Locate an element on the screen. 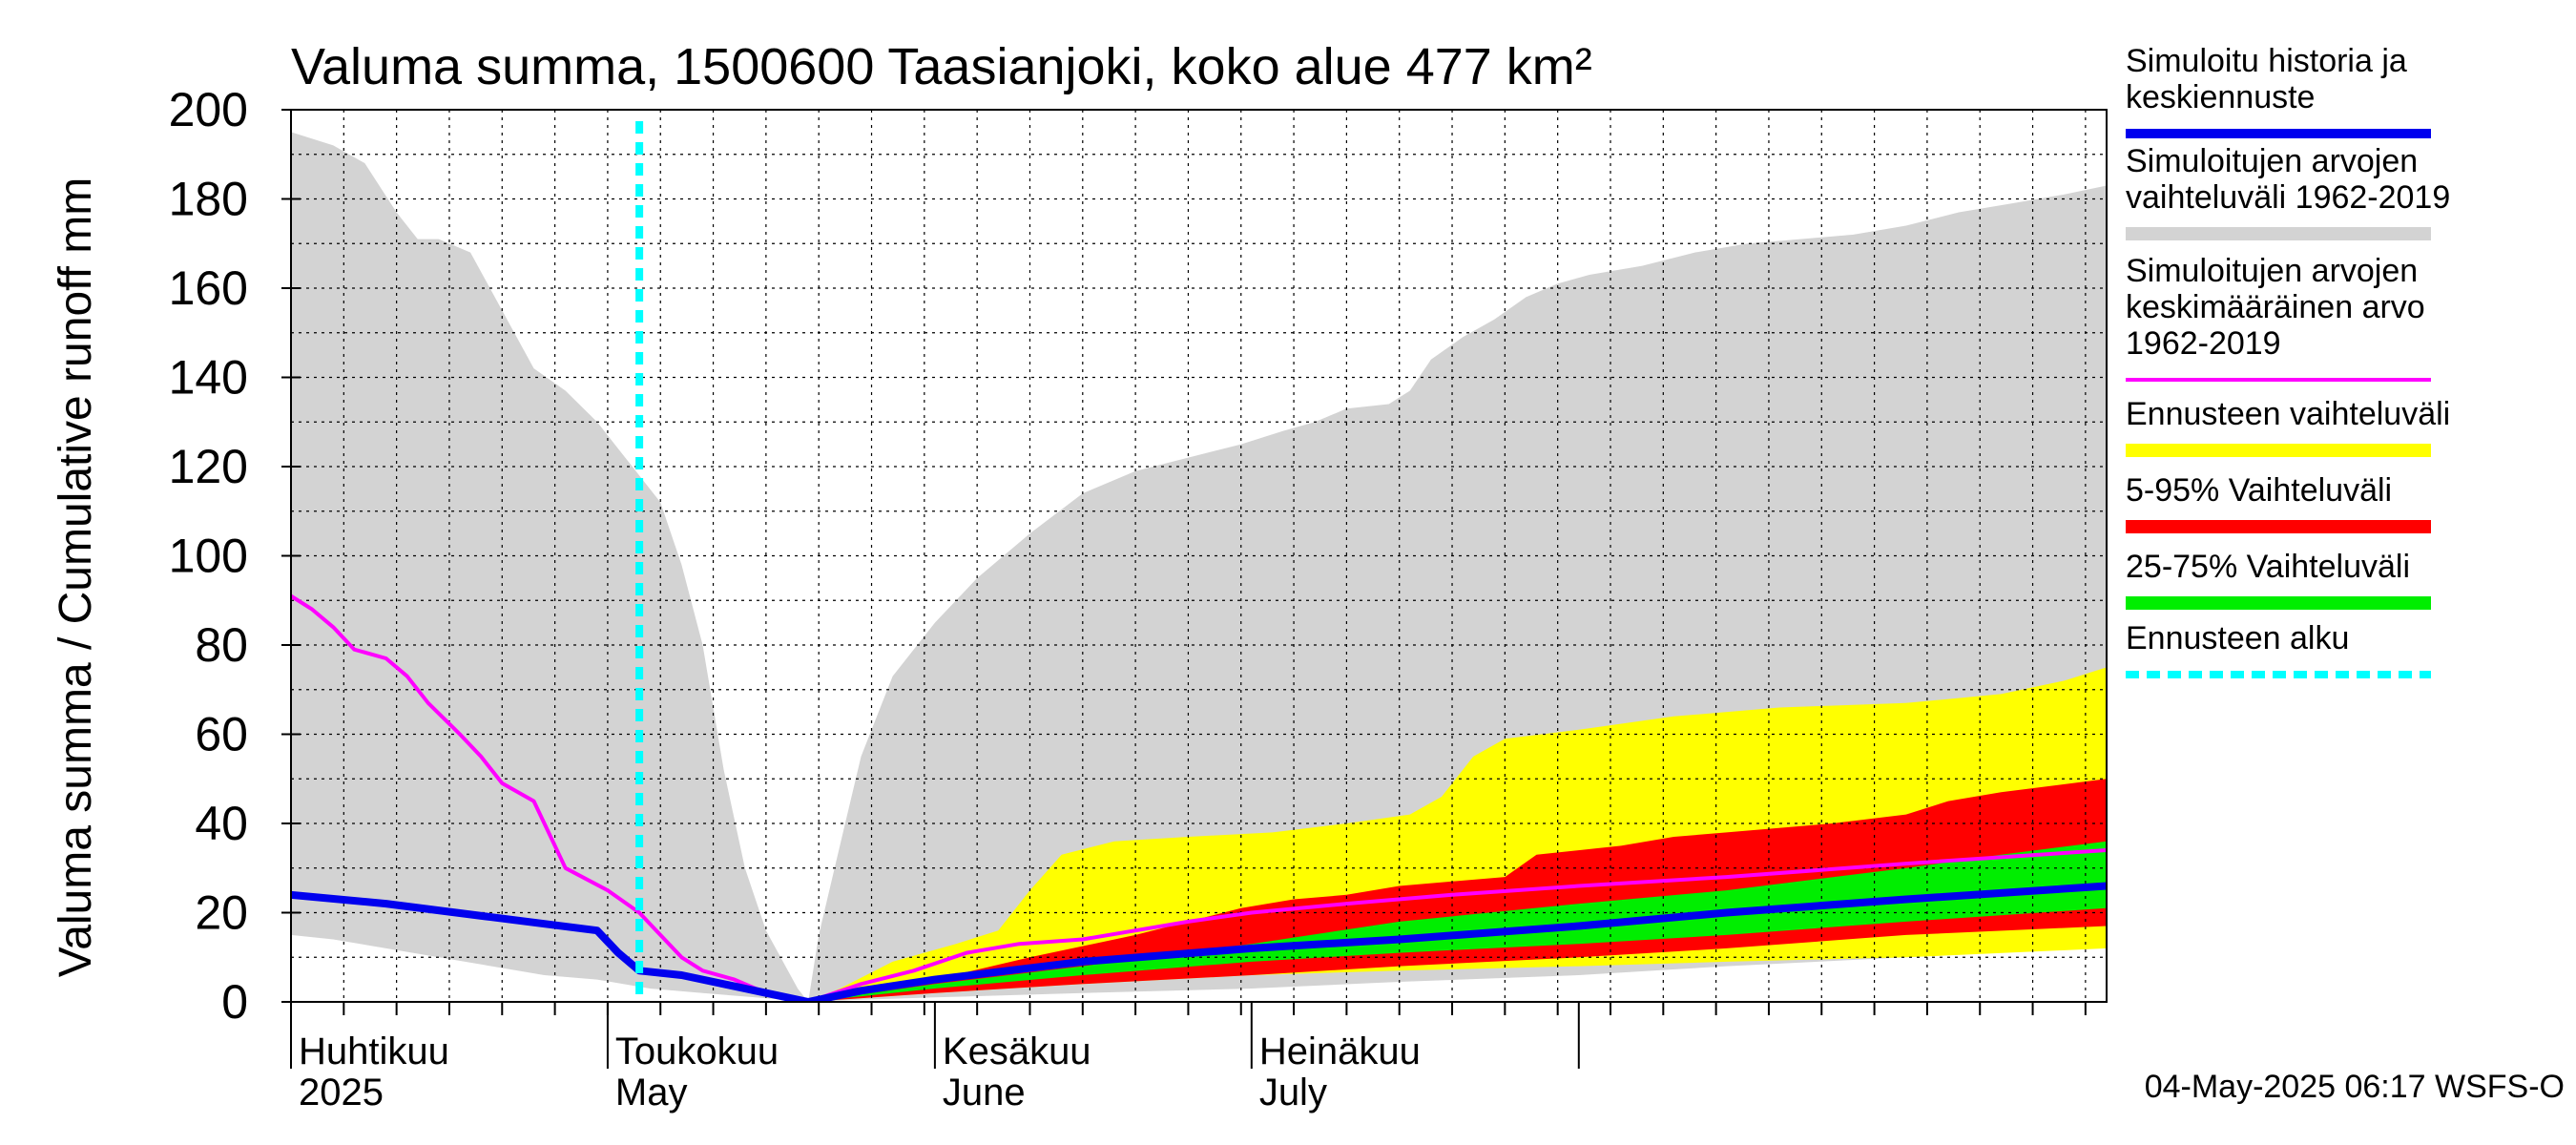 The height and width of the screenshot is (1145, 2576). y-tick-label: 60 is located at coordinates (221, 734).